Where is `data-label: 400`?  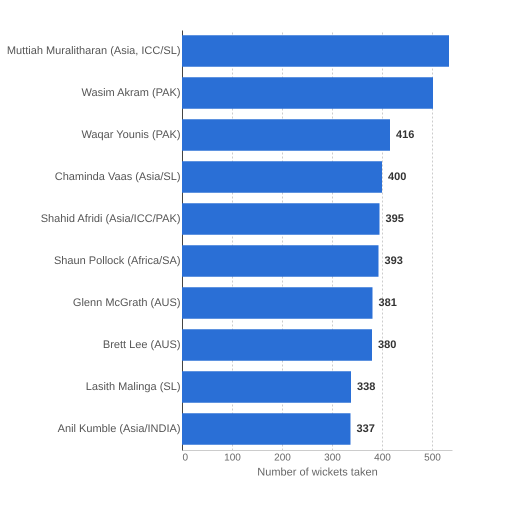
data-label: 400 is located at coordinates (397, 177).